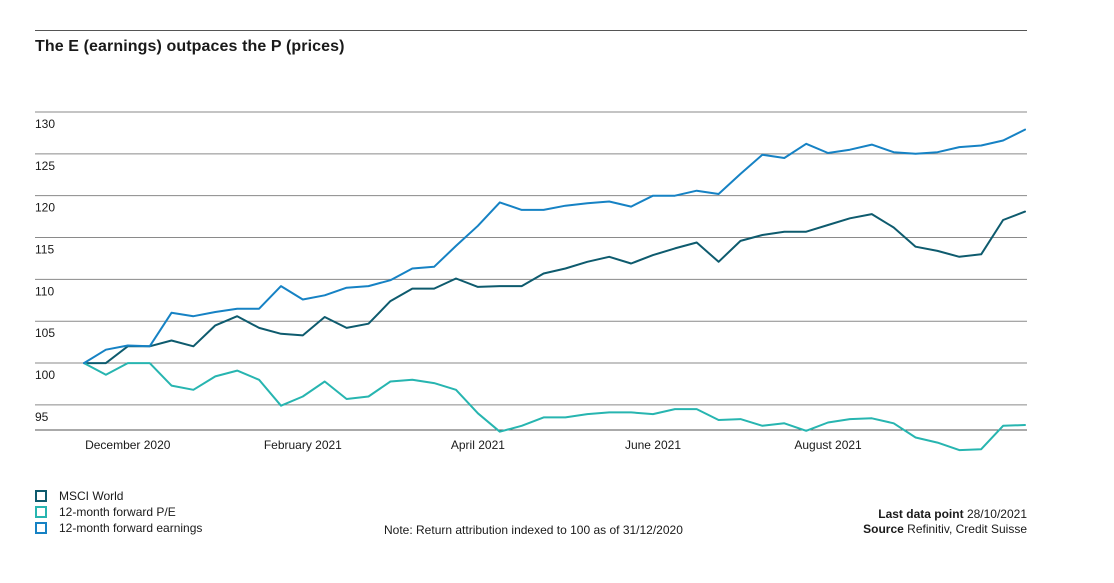  I want to click on legend-item-msci-world: MSCI World, so click(118, 496).